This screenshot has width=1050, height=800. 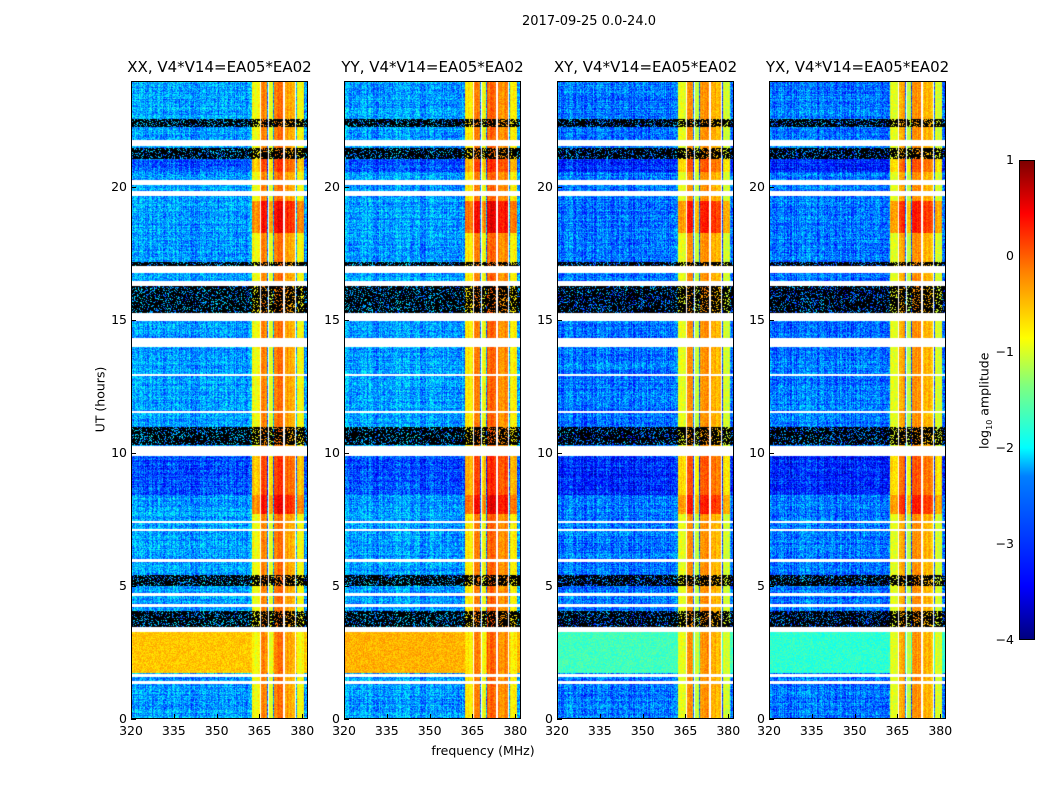 I want to click on colorbar-tick-label: −2, so click(x=1004, y=447).